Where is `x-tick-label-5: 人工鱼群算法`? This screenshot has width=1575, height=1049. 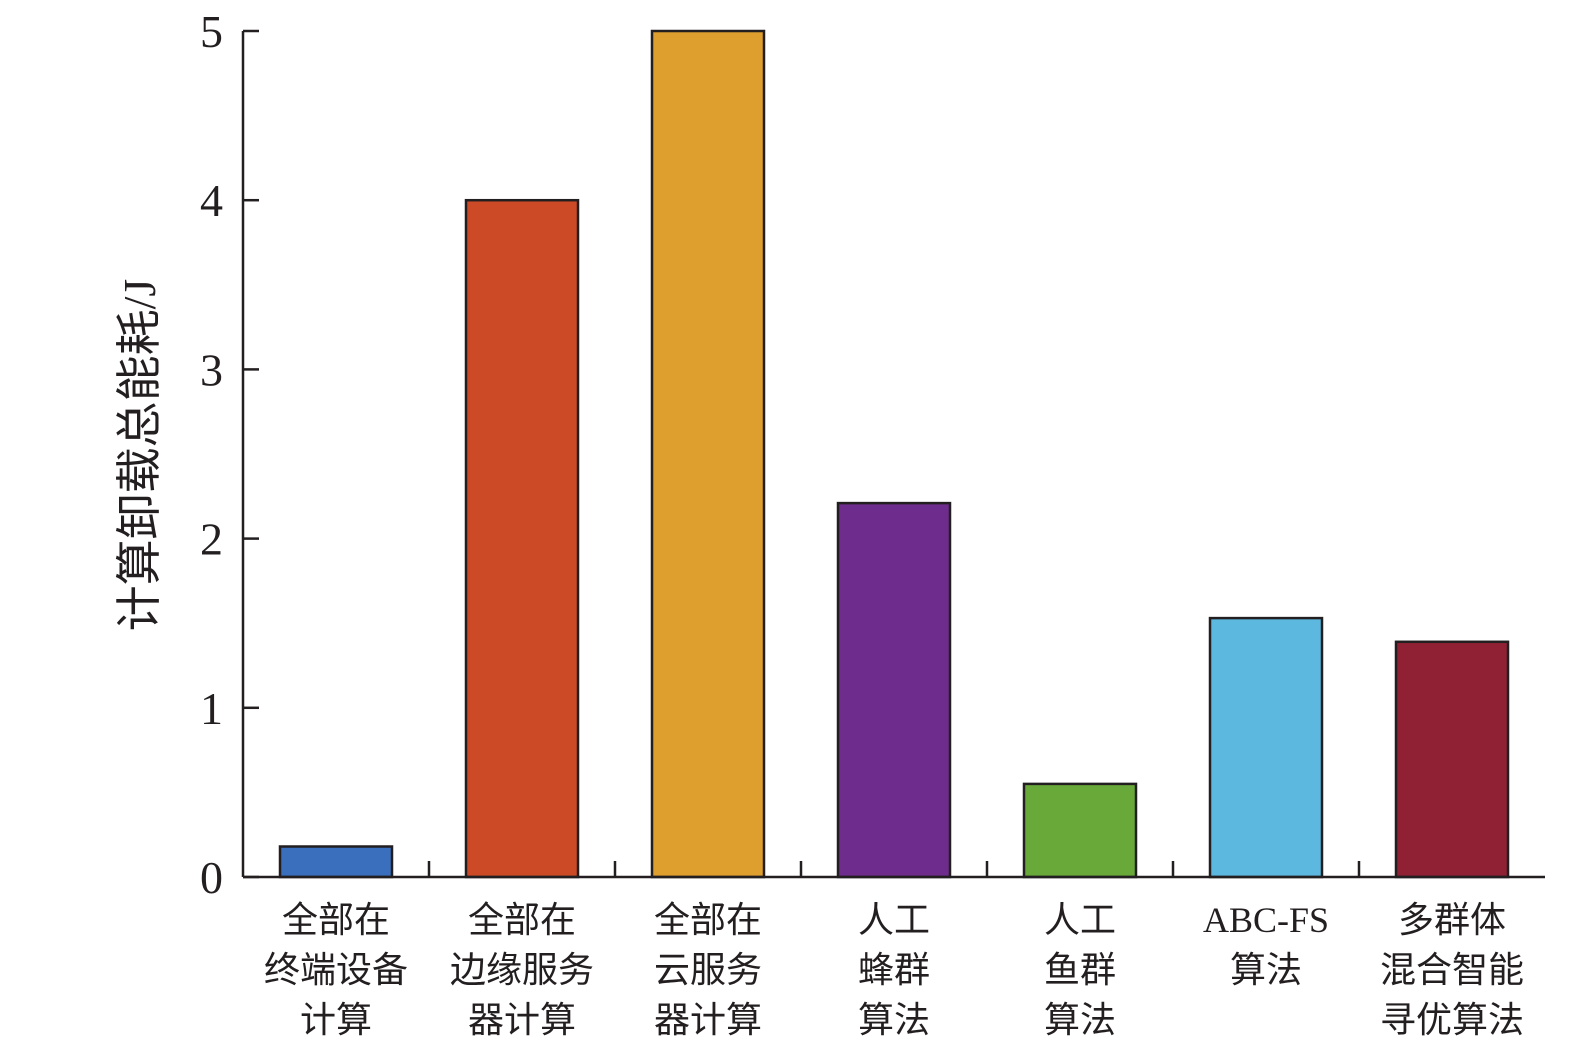 x-tick-label-5: 人工鱼群算法 is located at coordinates (1080, 970).